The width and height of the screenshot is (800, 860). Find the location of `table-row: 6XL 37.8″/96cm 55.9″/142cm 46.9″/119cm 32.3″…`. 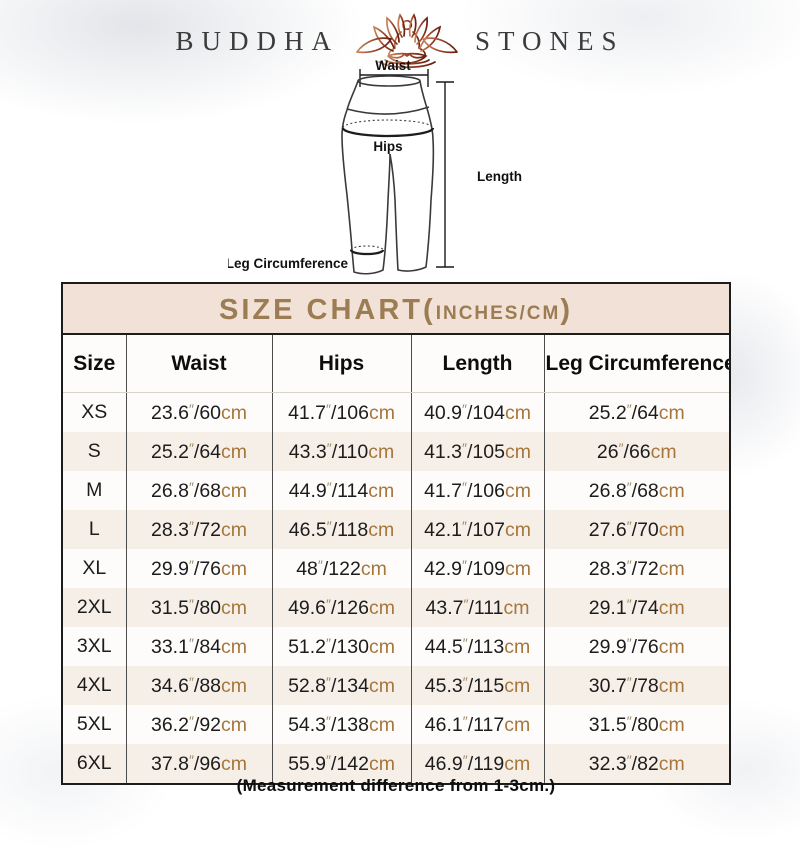

table-row: 6XL 37.8″/96cm 55.9″/142cm 46.9″/119cm 32.3″… is located at coordinates (396, 764).